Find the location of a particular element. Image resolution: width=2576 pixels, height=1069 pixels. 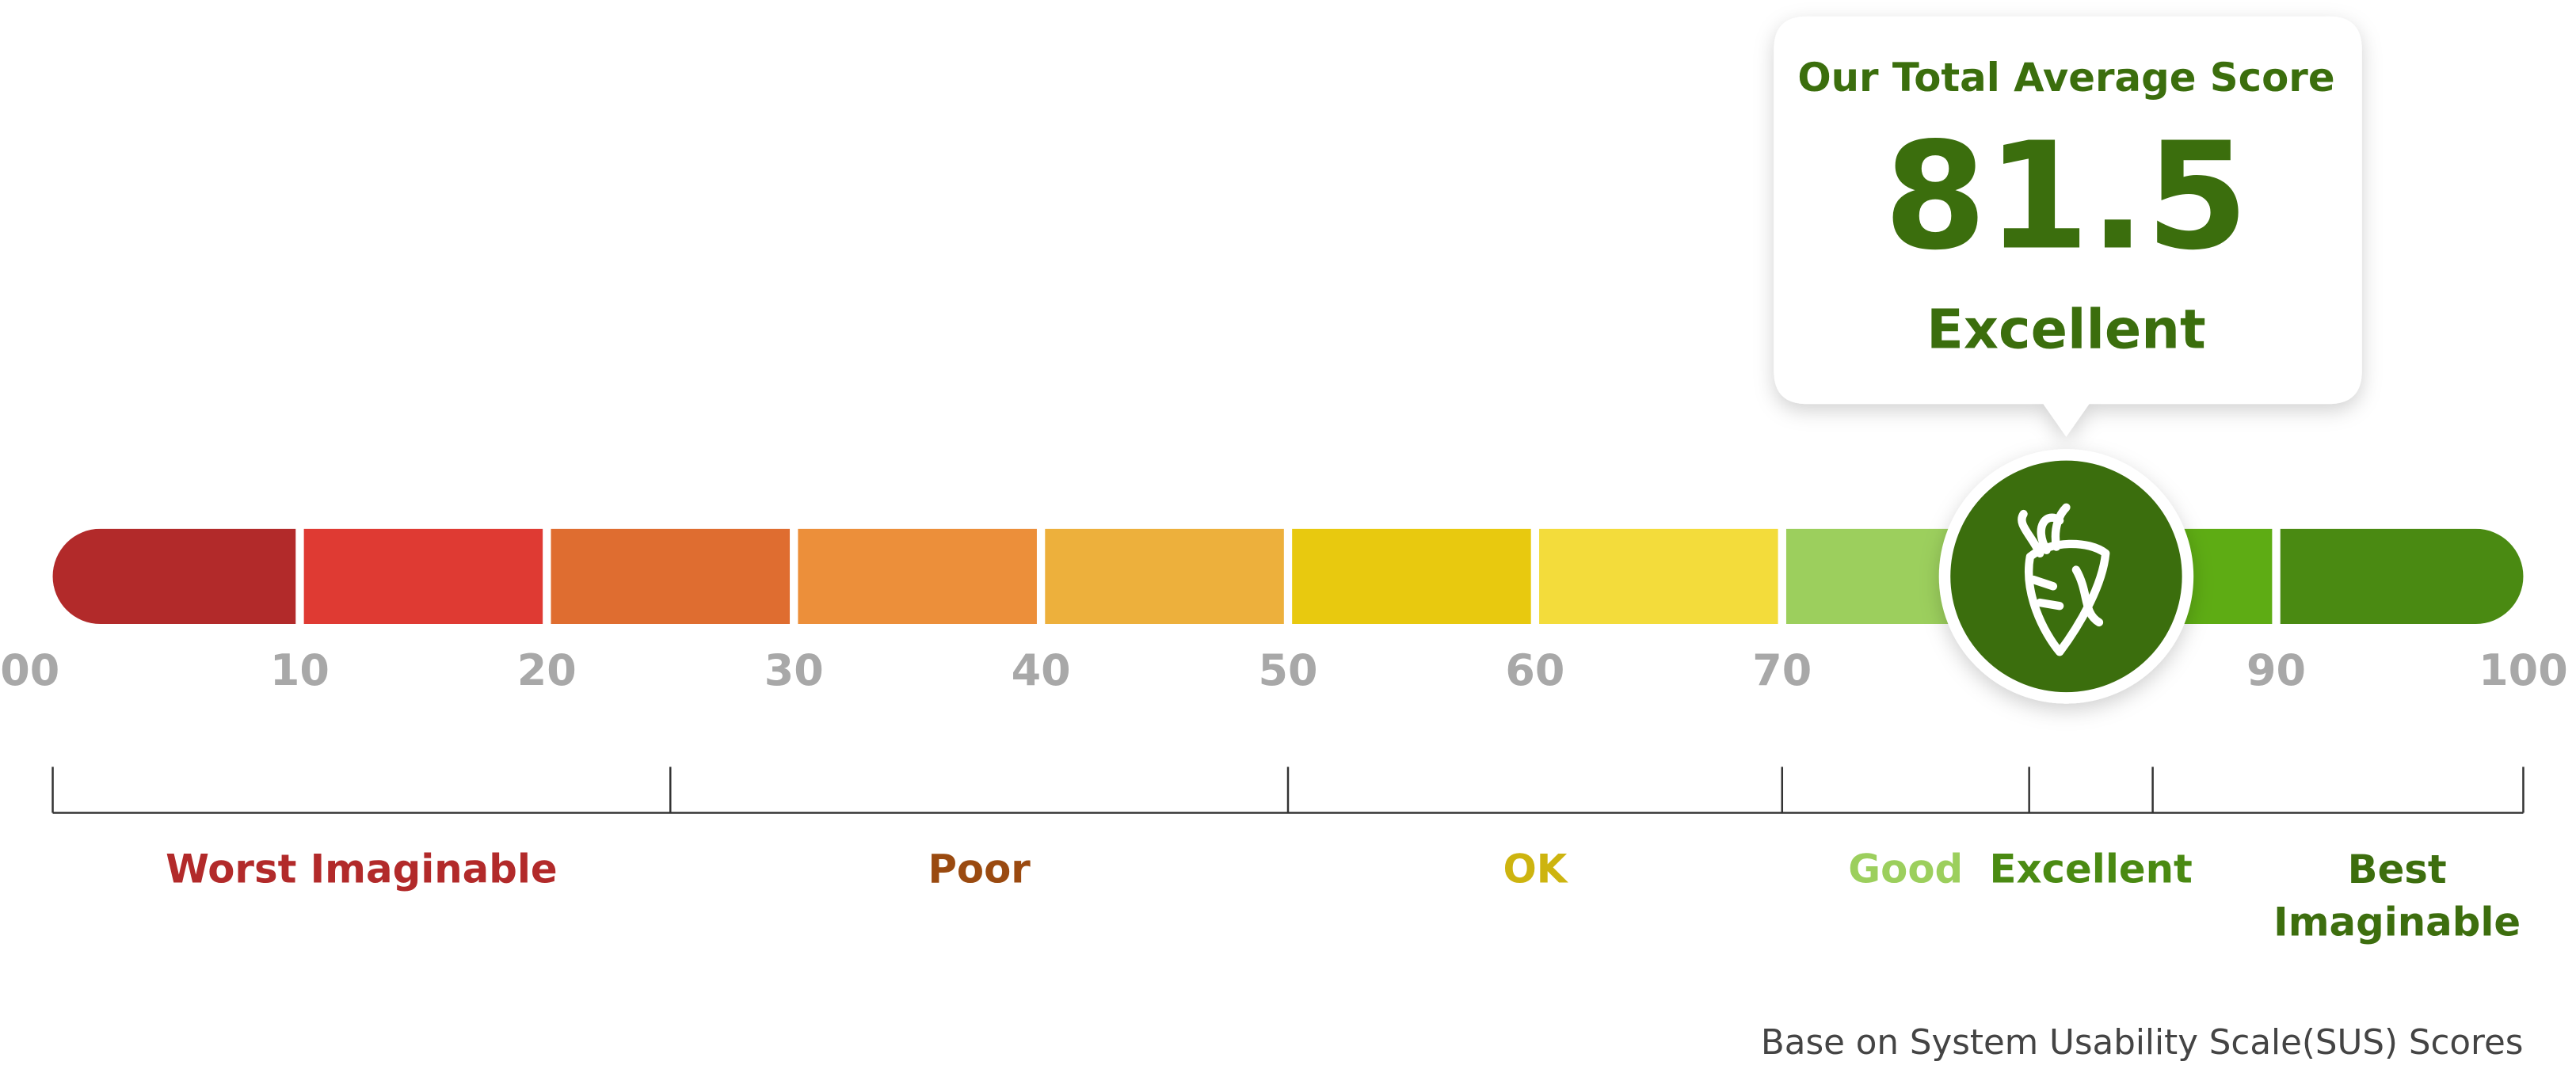

range-label-line: Best is located at coordinates (2397, 869).